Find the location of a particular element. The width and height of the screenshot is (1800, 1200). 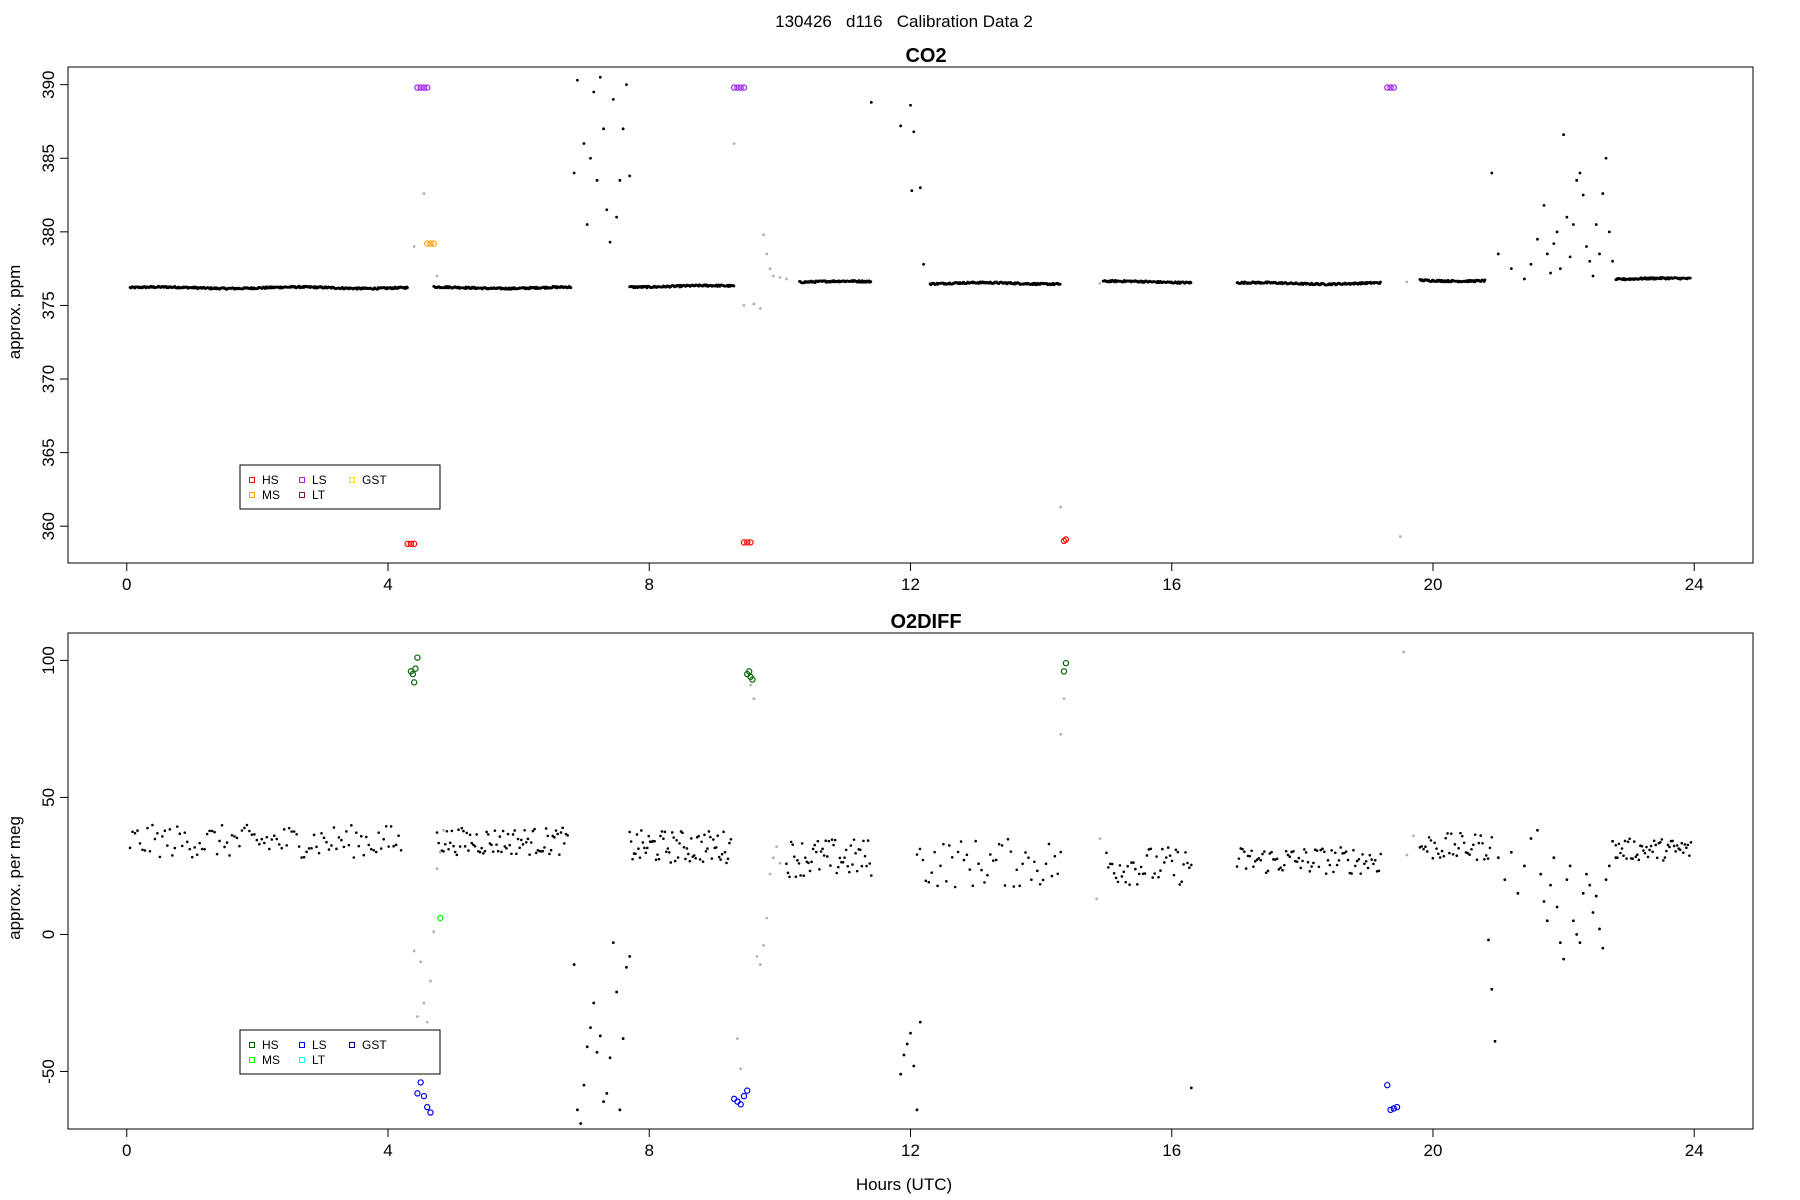

o2diff-legend-swatch is located at coordinates (252, 1045).